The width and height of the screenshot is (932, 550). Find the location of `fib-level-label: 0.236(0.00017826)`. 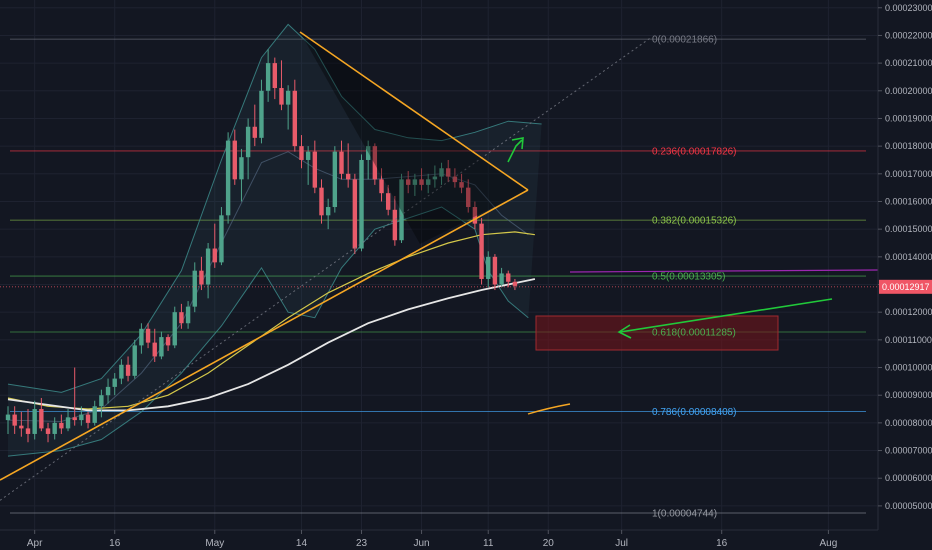

fib-level-label: 0.236(0.00017826) is located at coordinates (694, 151).